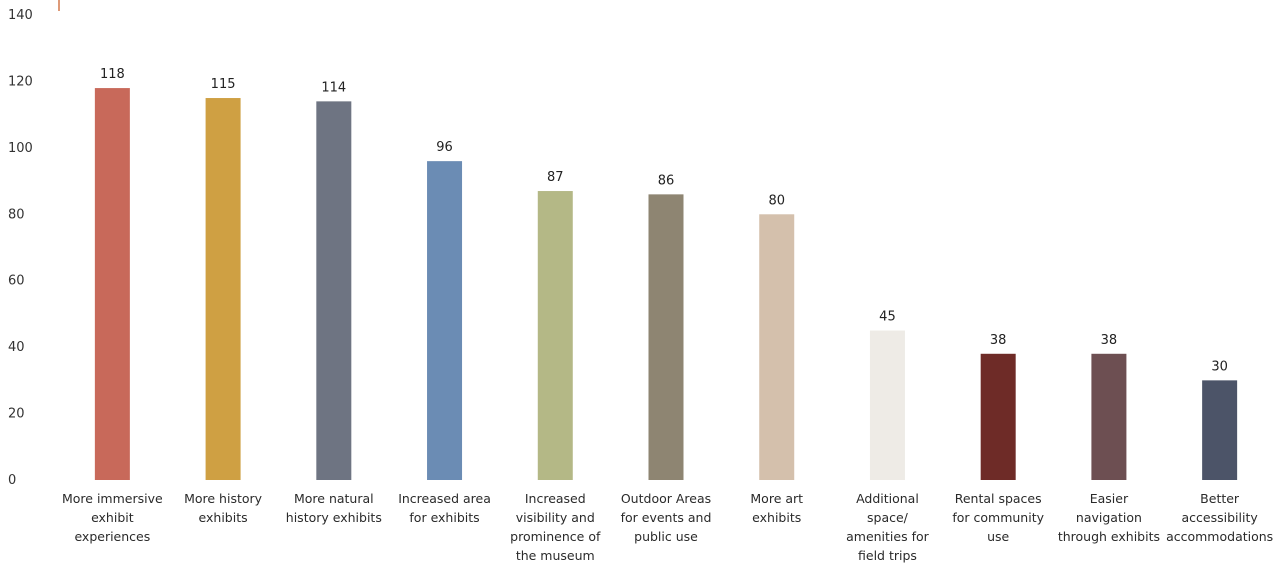  What do you see at coordinates (776, 508) in the screenshot?
I see `category-label: More art exhibits` at bounding box center [776, 508].